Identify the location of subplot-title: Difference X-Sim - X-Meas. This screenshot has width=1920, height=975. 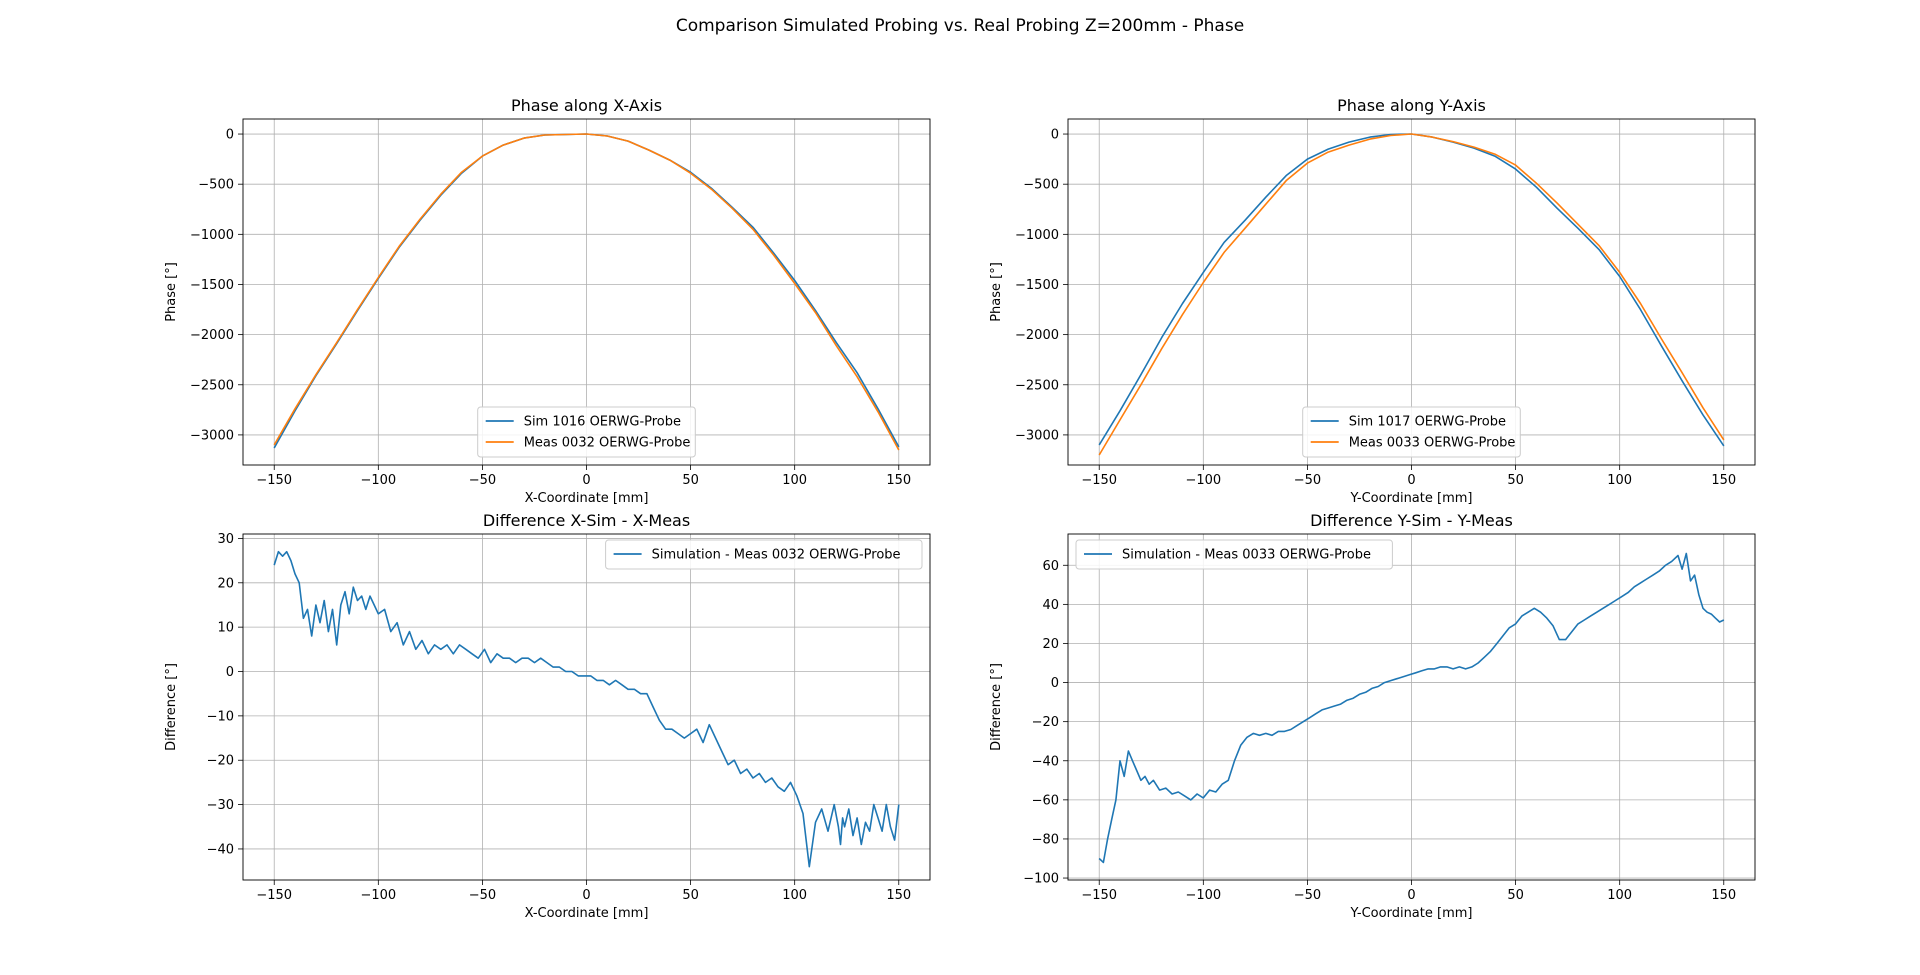
(586, 520).